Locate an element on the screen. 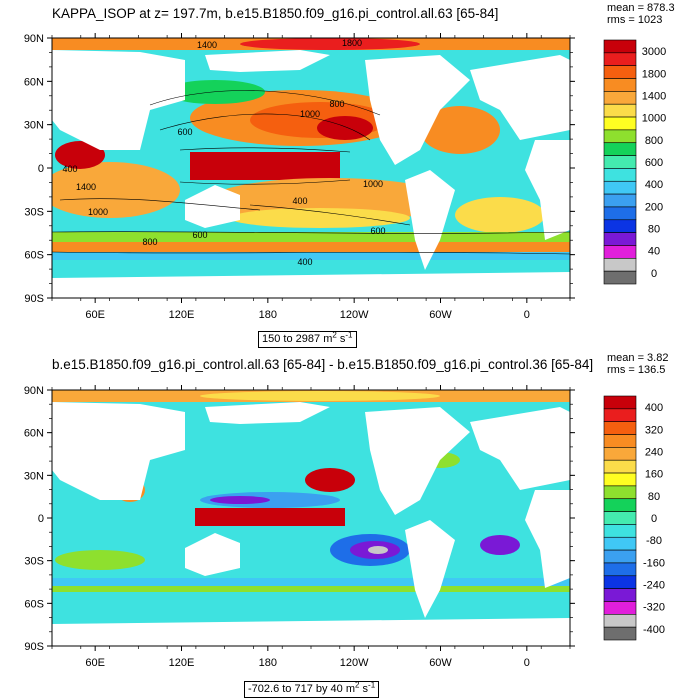  top-stats: mean = 878.3 rms = 1023 is located at coordinates (641, 14).